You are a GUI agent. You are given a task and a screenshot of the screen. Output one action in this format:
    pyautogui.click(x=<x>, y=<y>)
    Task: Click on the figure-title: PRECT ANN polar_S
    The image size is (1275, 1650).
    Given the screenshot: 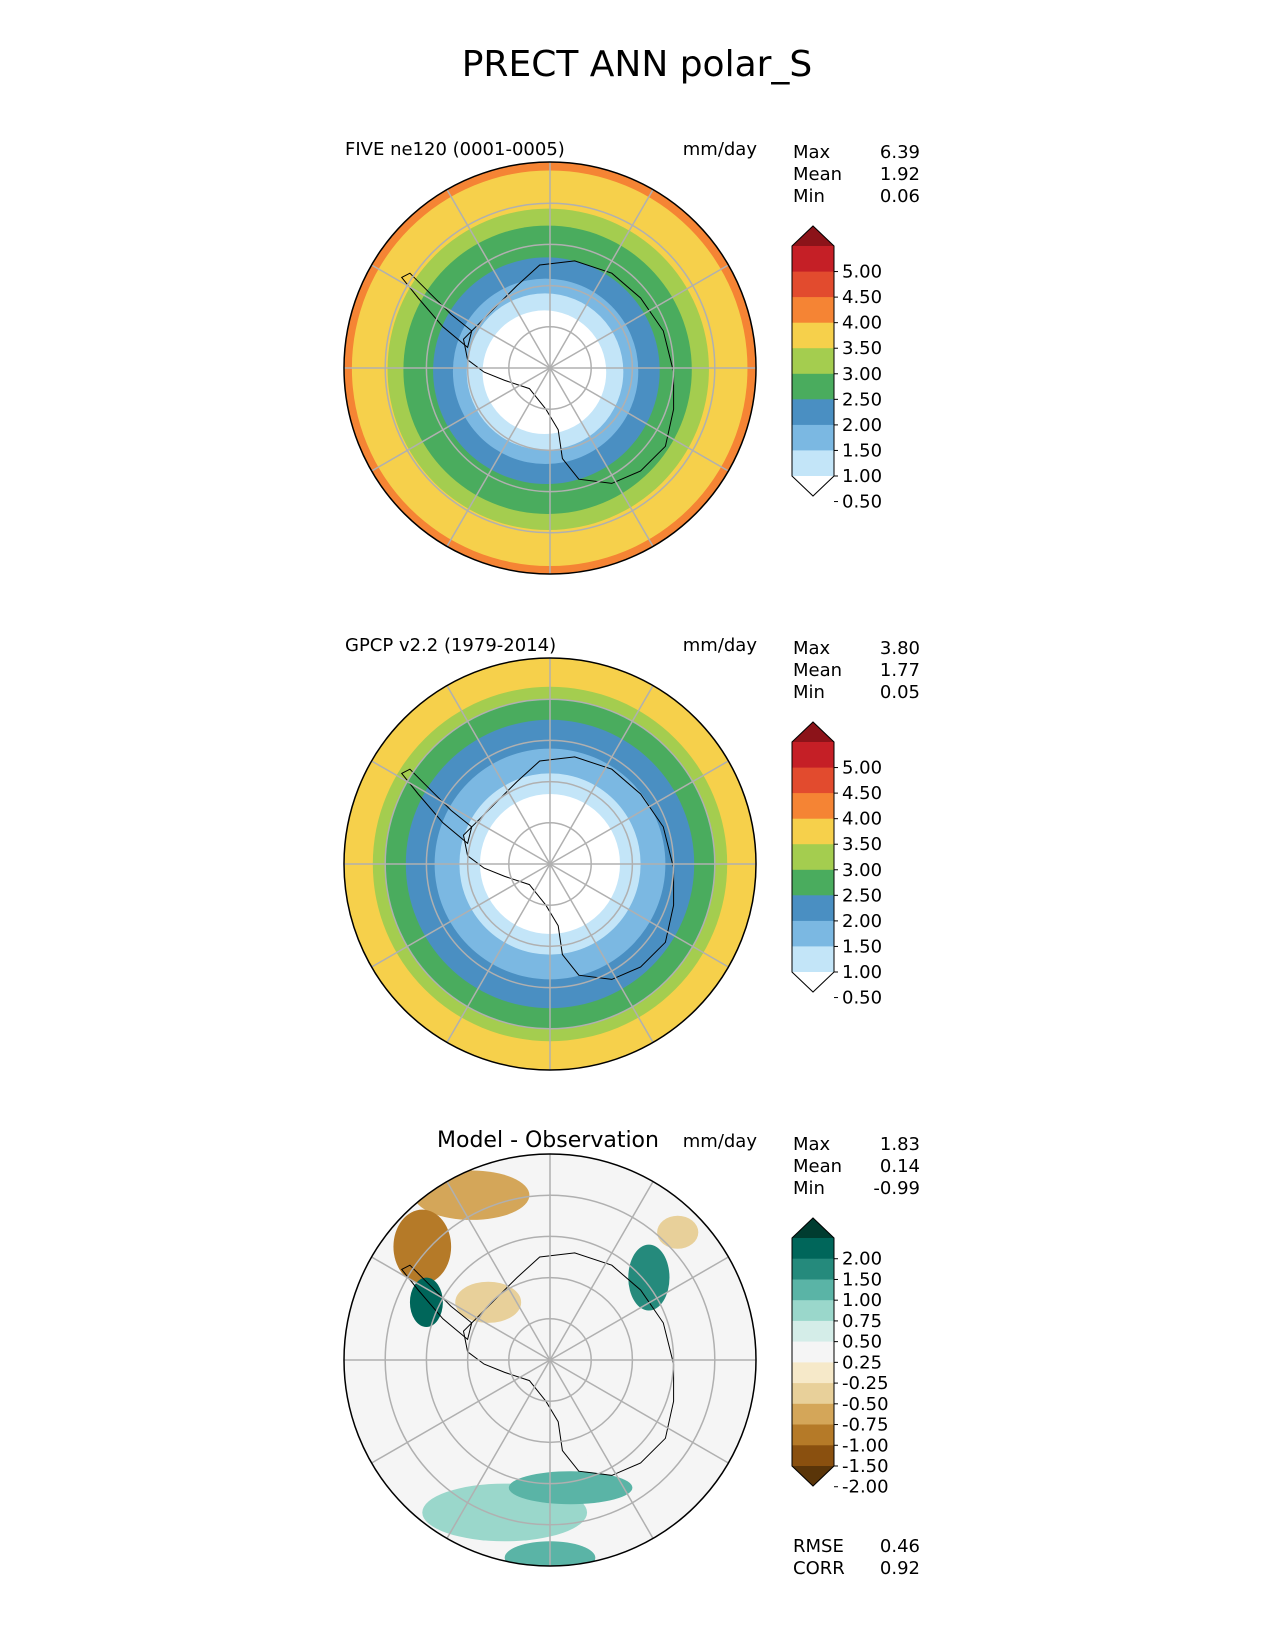 What is the action you would take?
    pyautogui.click(x=637, y=64)
    